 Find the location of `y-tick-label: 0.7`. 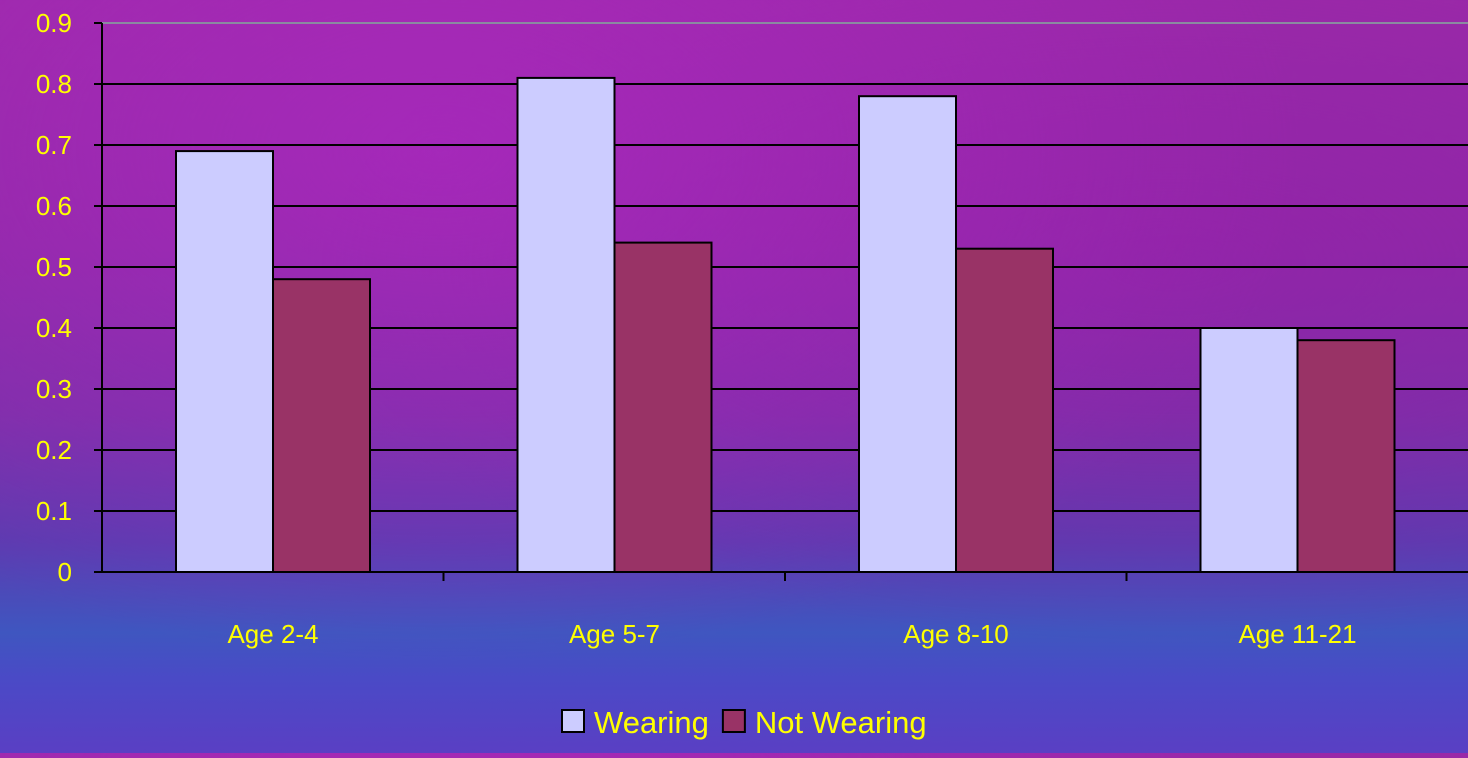

y-tick-label: 0.7 is located at coordinates (54, 145).